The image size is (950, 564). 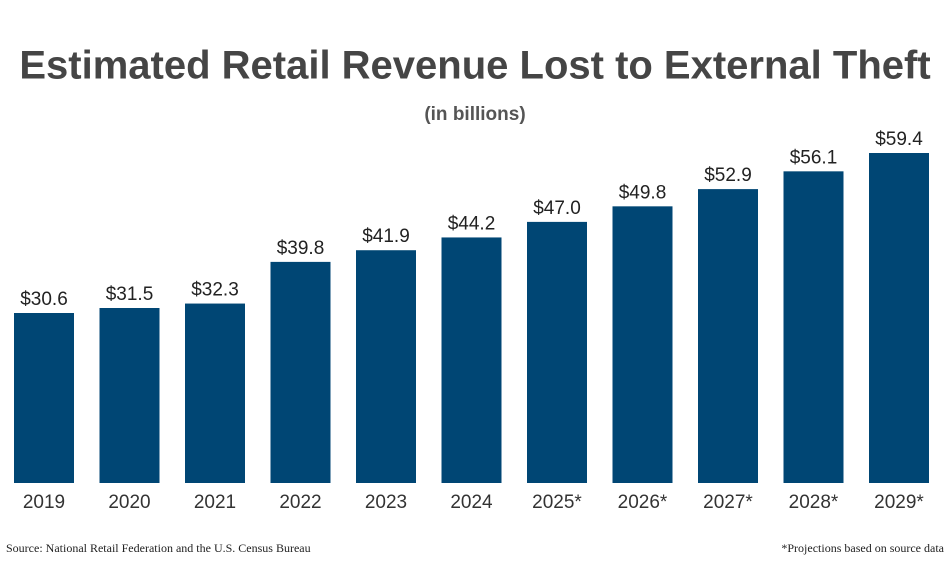 What do you see at coordinates (386, 502) in the screenshot?
I see `x-tick-label: 2023` at bounding box center [386, 502].